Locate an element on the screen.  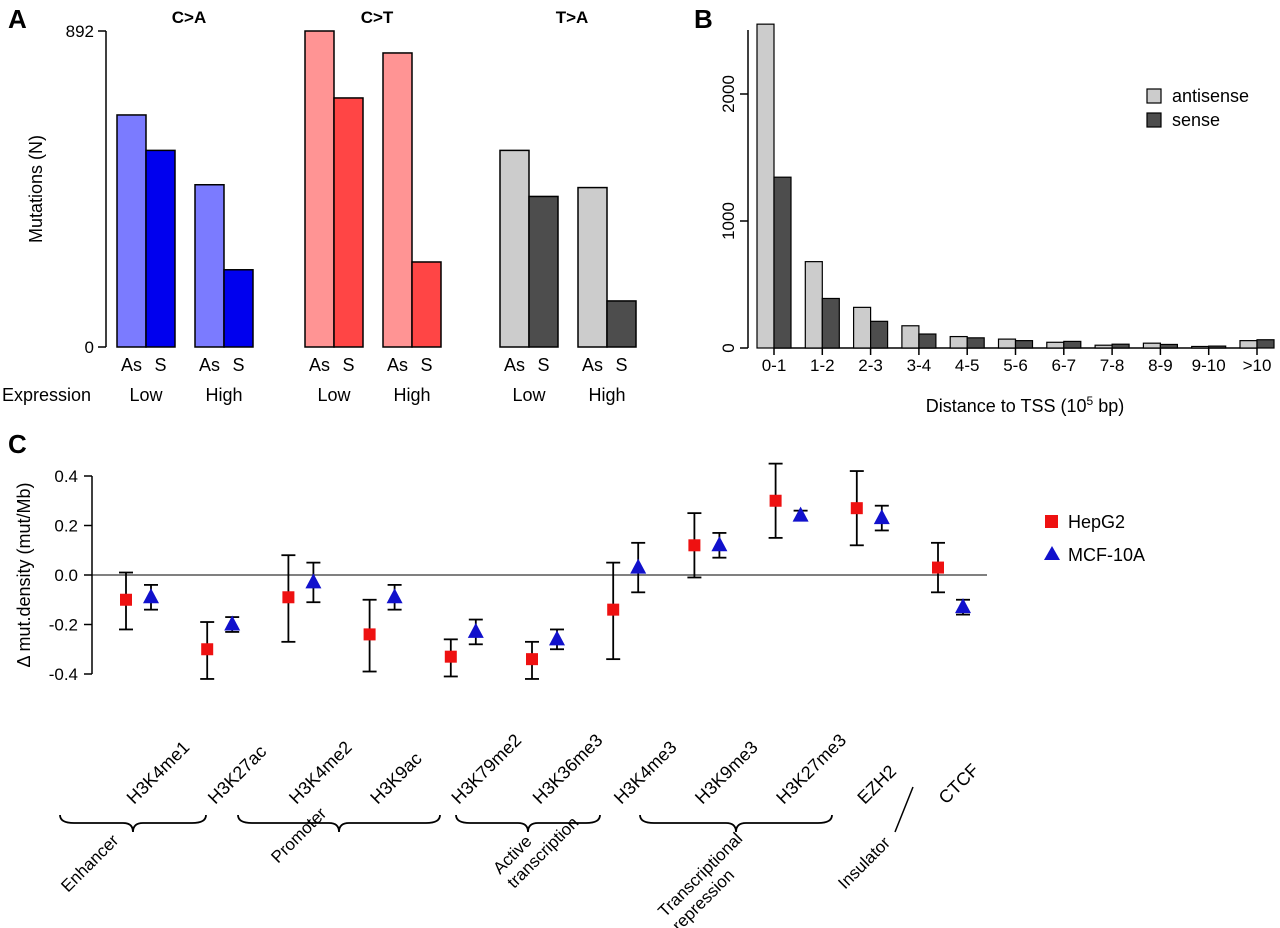
group-title: C>A is located at coordinates (189, 17).